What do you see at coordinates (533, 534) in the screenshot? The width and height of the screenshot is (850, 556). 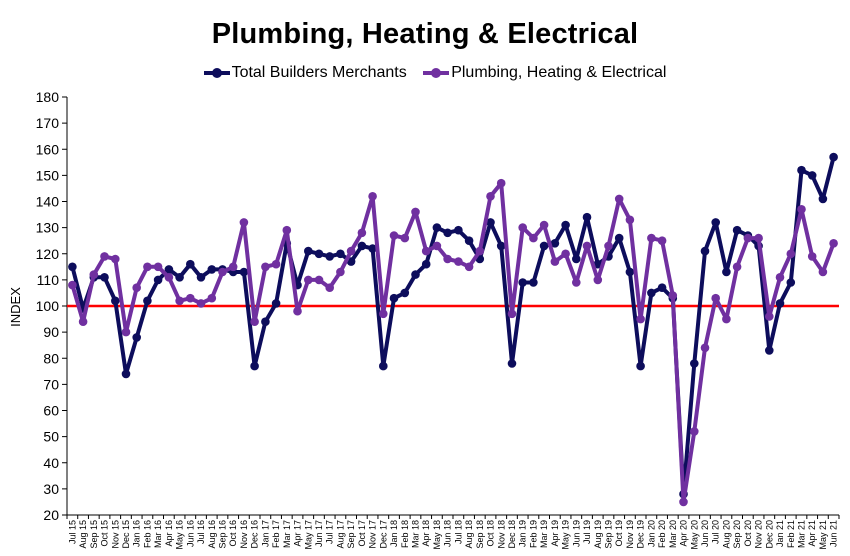 I see `x-tick-label: Feb 19` at bounding box center [533, 534].